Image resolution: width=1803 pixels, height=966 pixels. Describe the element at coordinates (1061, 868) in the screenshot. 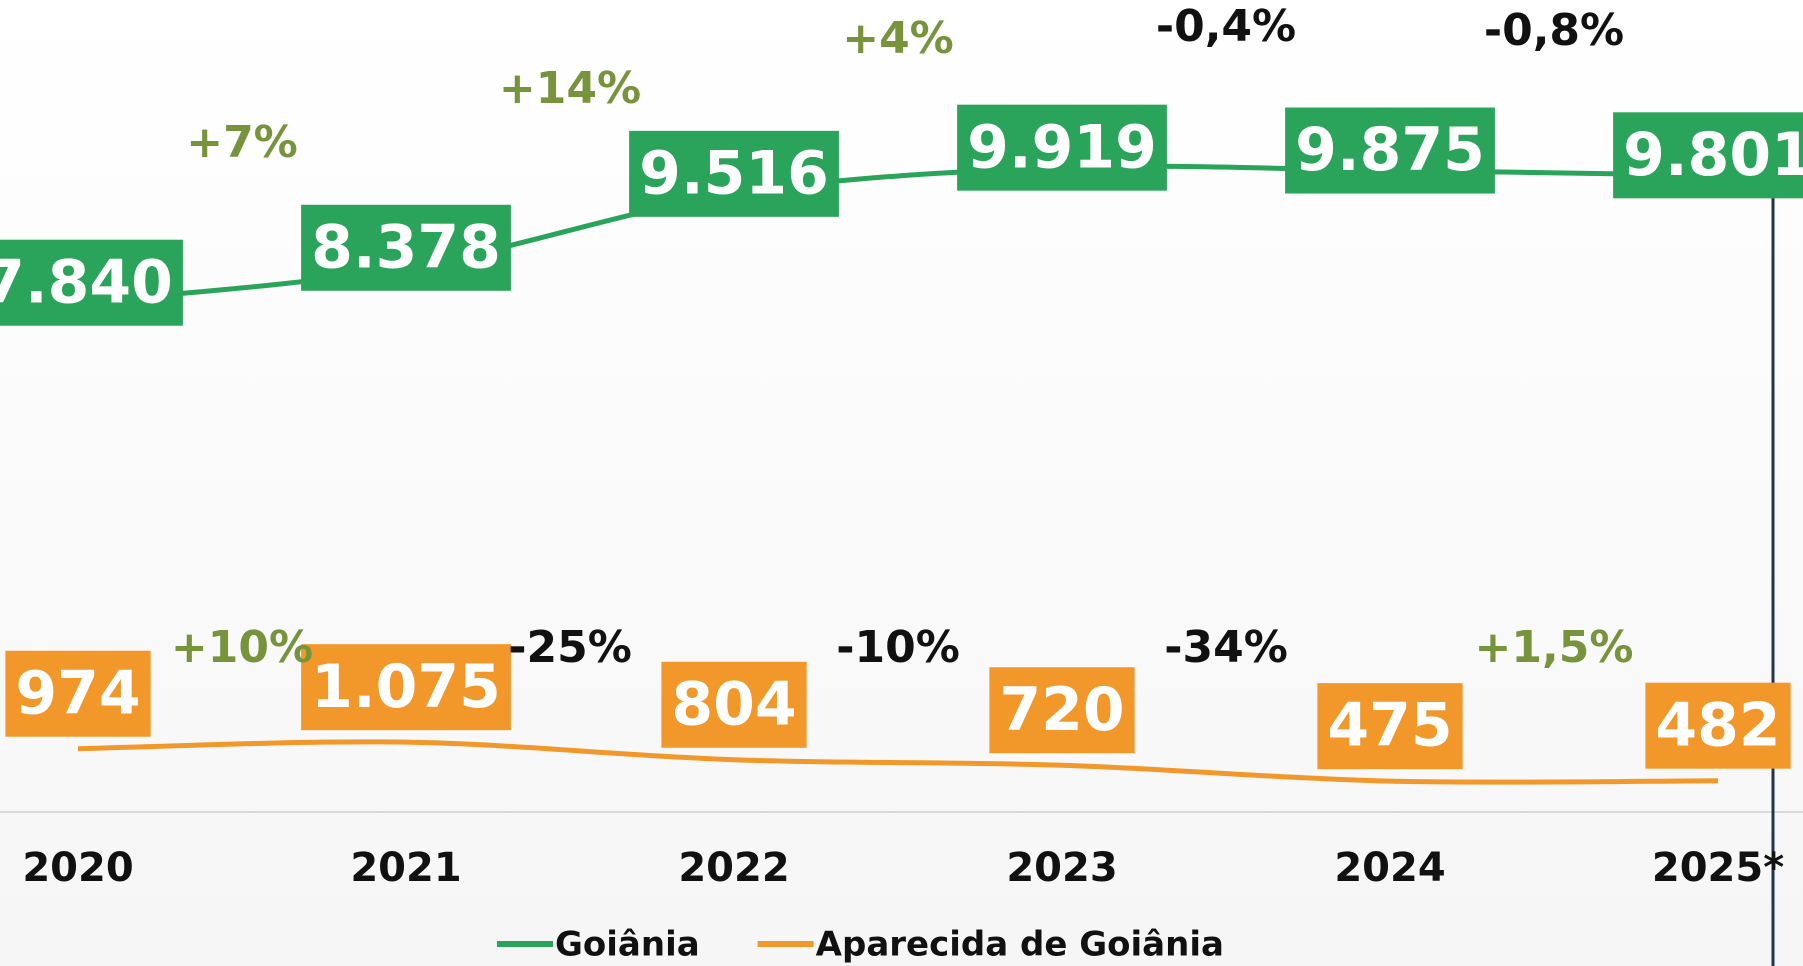

I see `x-tick-label: 2023` at that location.